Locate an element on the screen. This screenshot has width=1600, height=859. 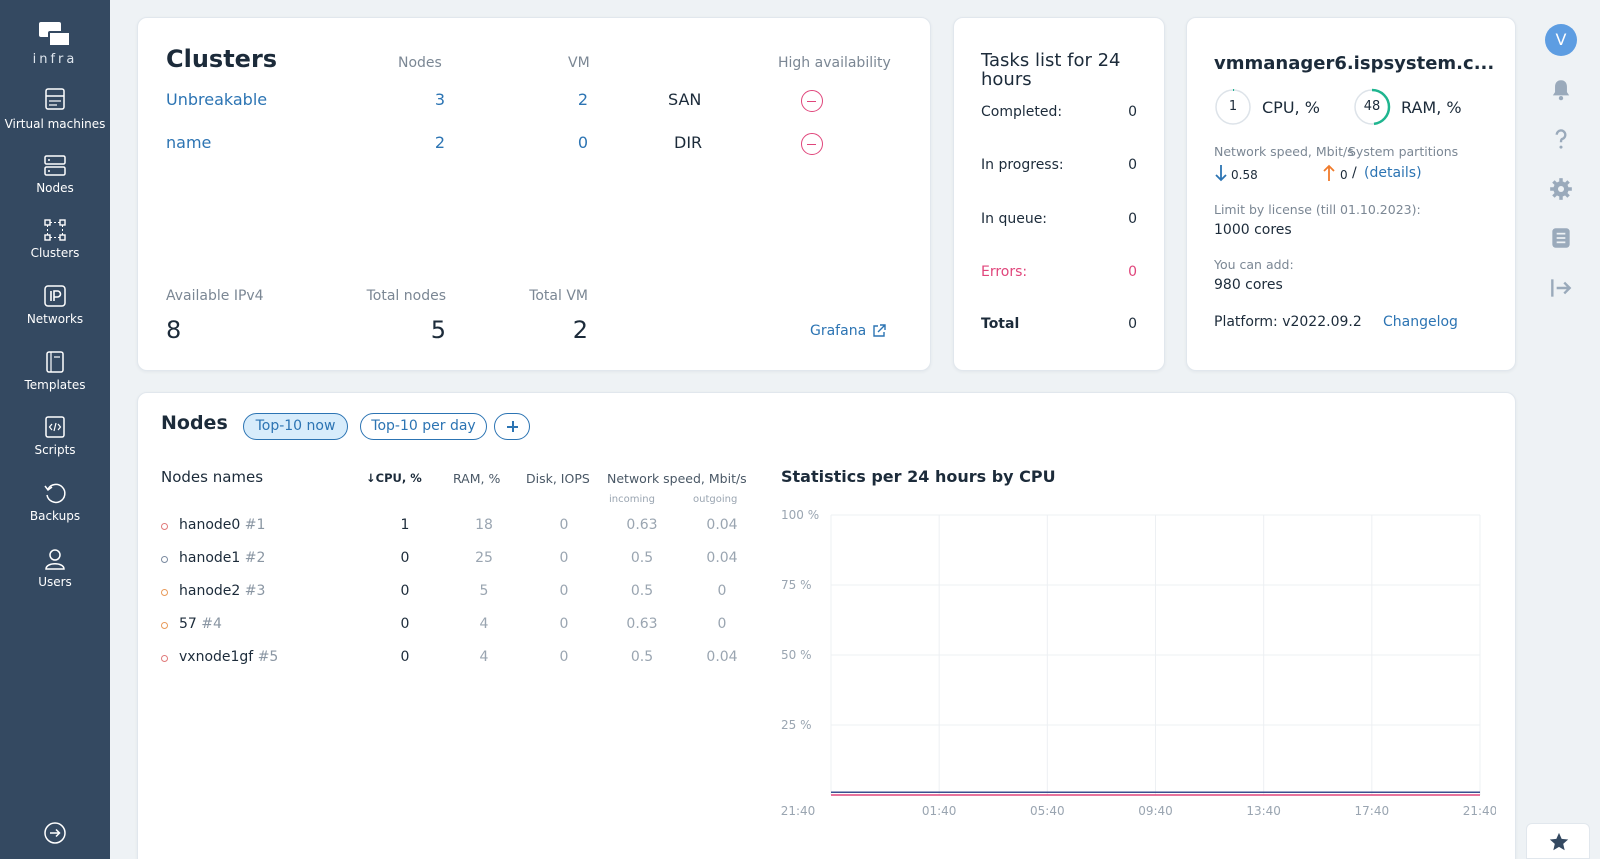
outgoing-cell: 0 is located at coordinates (722, 624).